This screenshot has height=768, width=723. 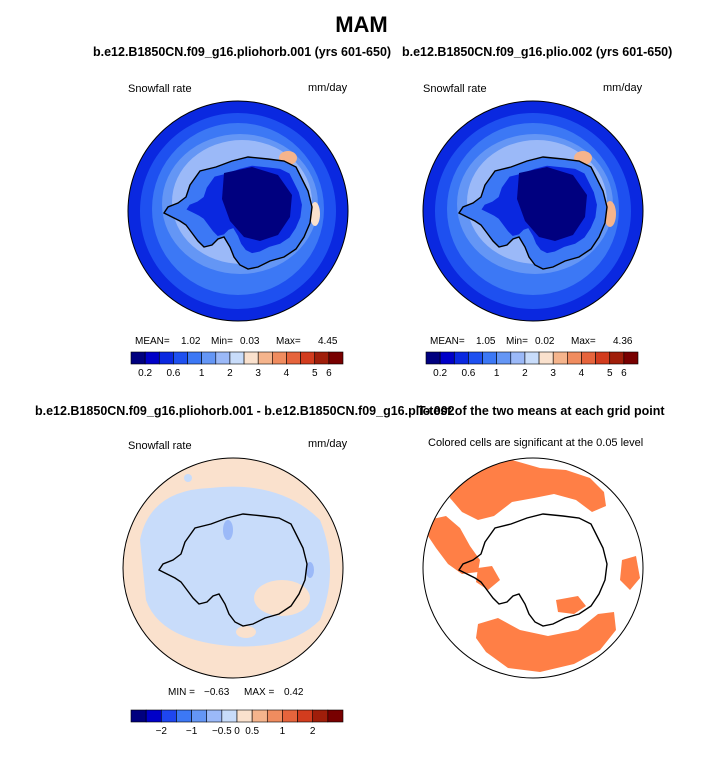 I want to click on panel3-variable-label: Snowfall rate, so click(x=160, y=446).